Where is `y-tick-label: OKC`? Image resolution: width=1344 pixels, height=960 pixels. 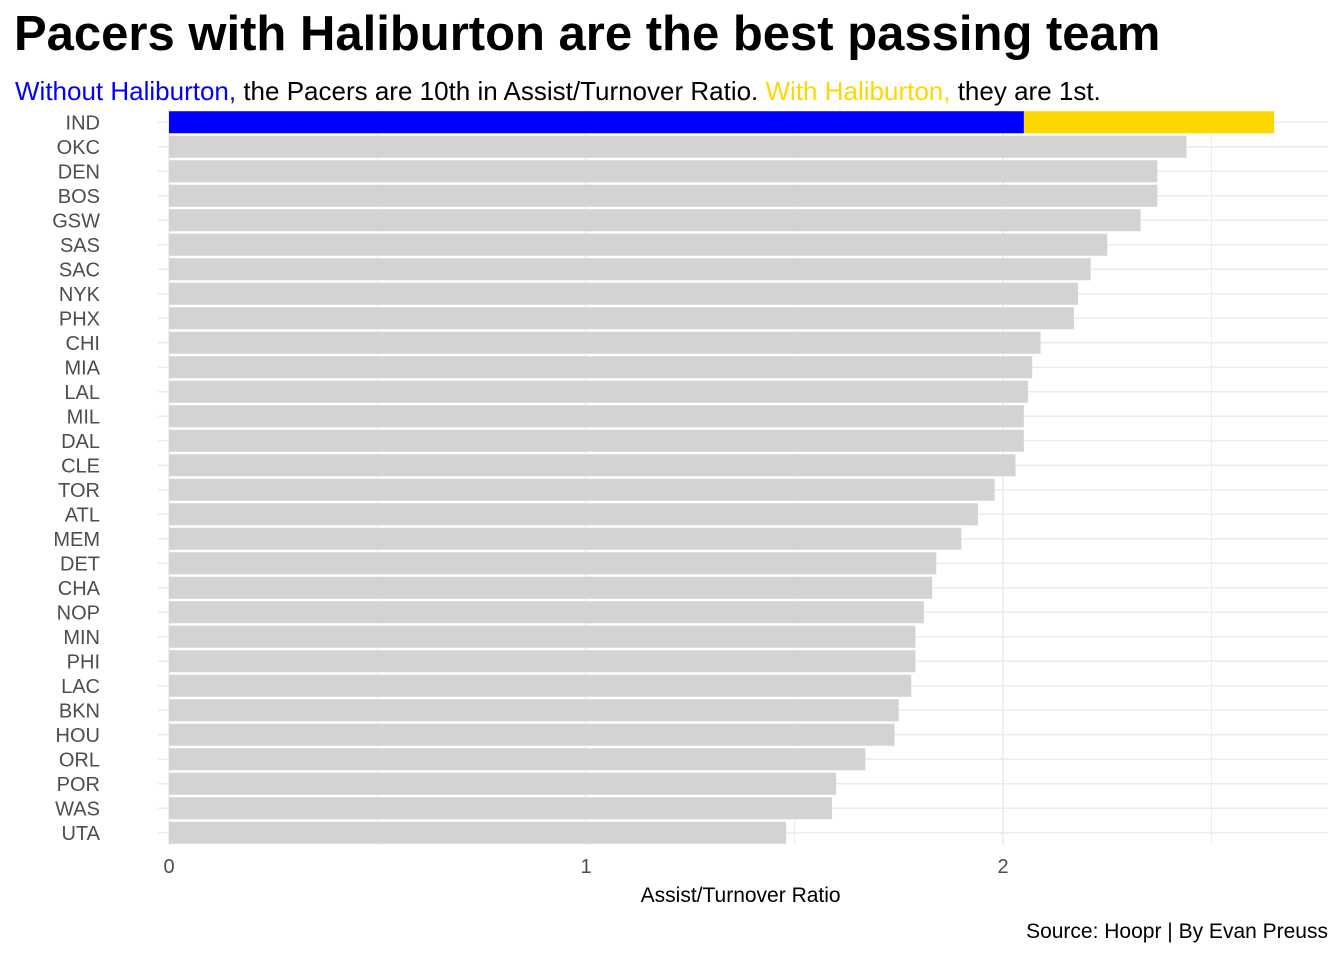
y-tick-label: OKC is located at coordinates (78, 148).